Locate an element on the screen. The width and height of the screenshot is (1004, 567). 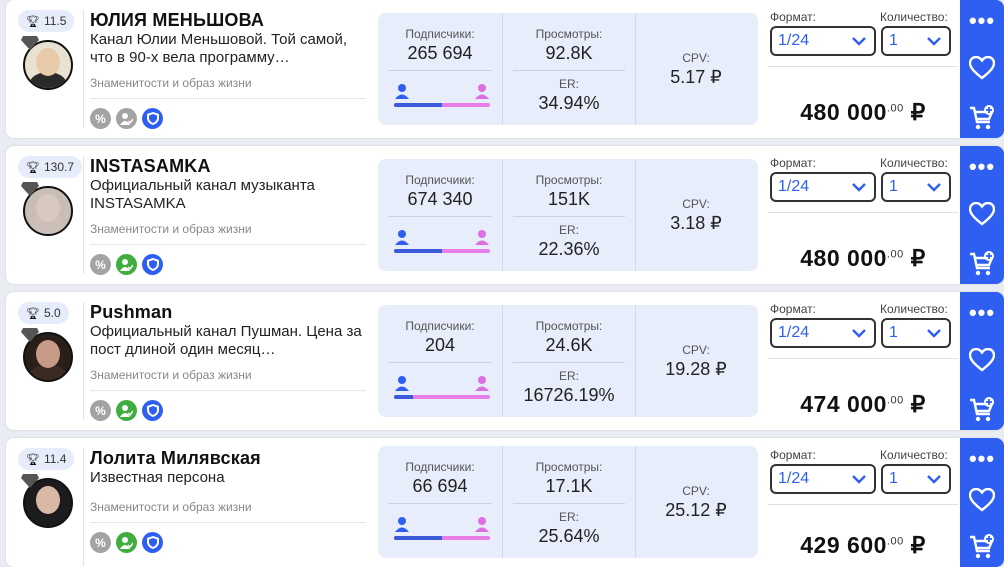
quantity-label: Количество: is located at coordinates (914, 455).